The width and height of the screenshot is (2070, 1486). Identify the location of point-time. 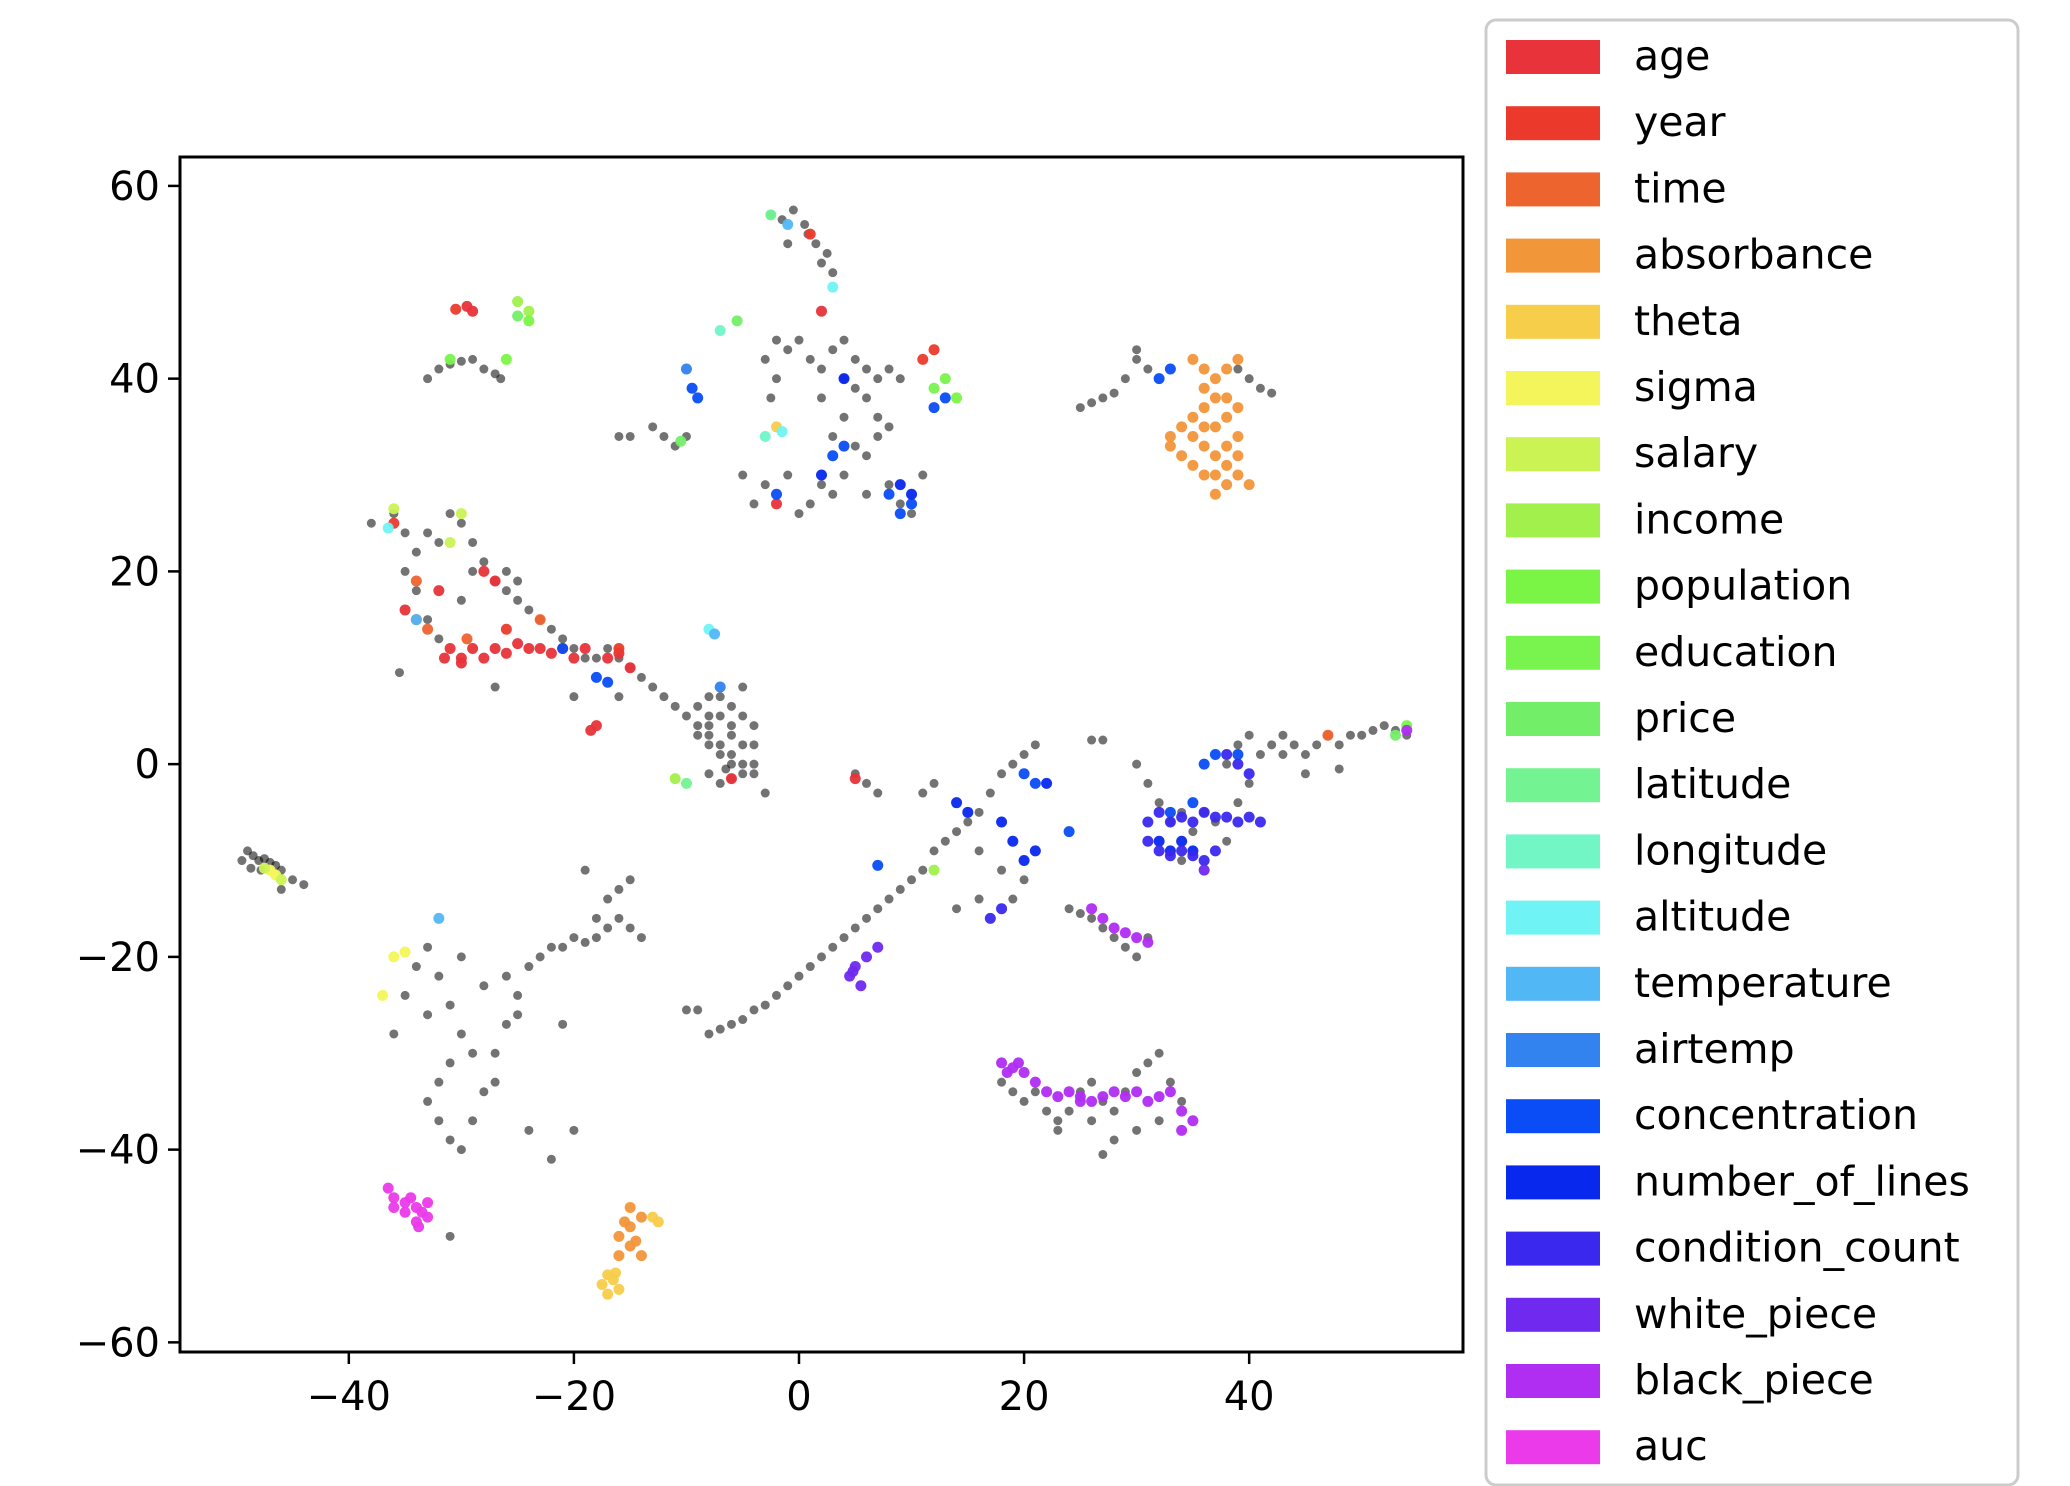
(1328, 735).